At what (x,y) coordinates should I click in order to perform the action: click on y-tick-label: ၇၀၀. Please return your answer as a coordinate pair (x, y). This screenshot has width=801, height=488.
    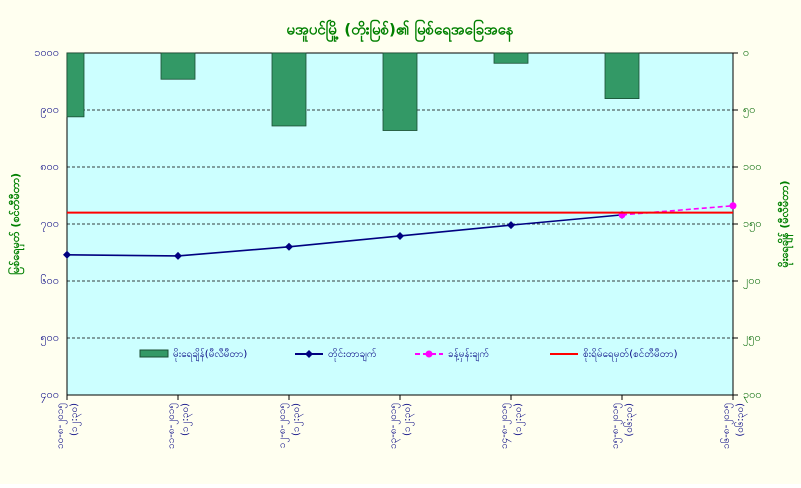
    Looking at the image, I should click on (49, 224).